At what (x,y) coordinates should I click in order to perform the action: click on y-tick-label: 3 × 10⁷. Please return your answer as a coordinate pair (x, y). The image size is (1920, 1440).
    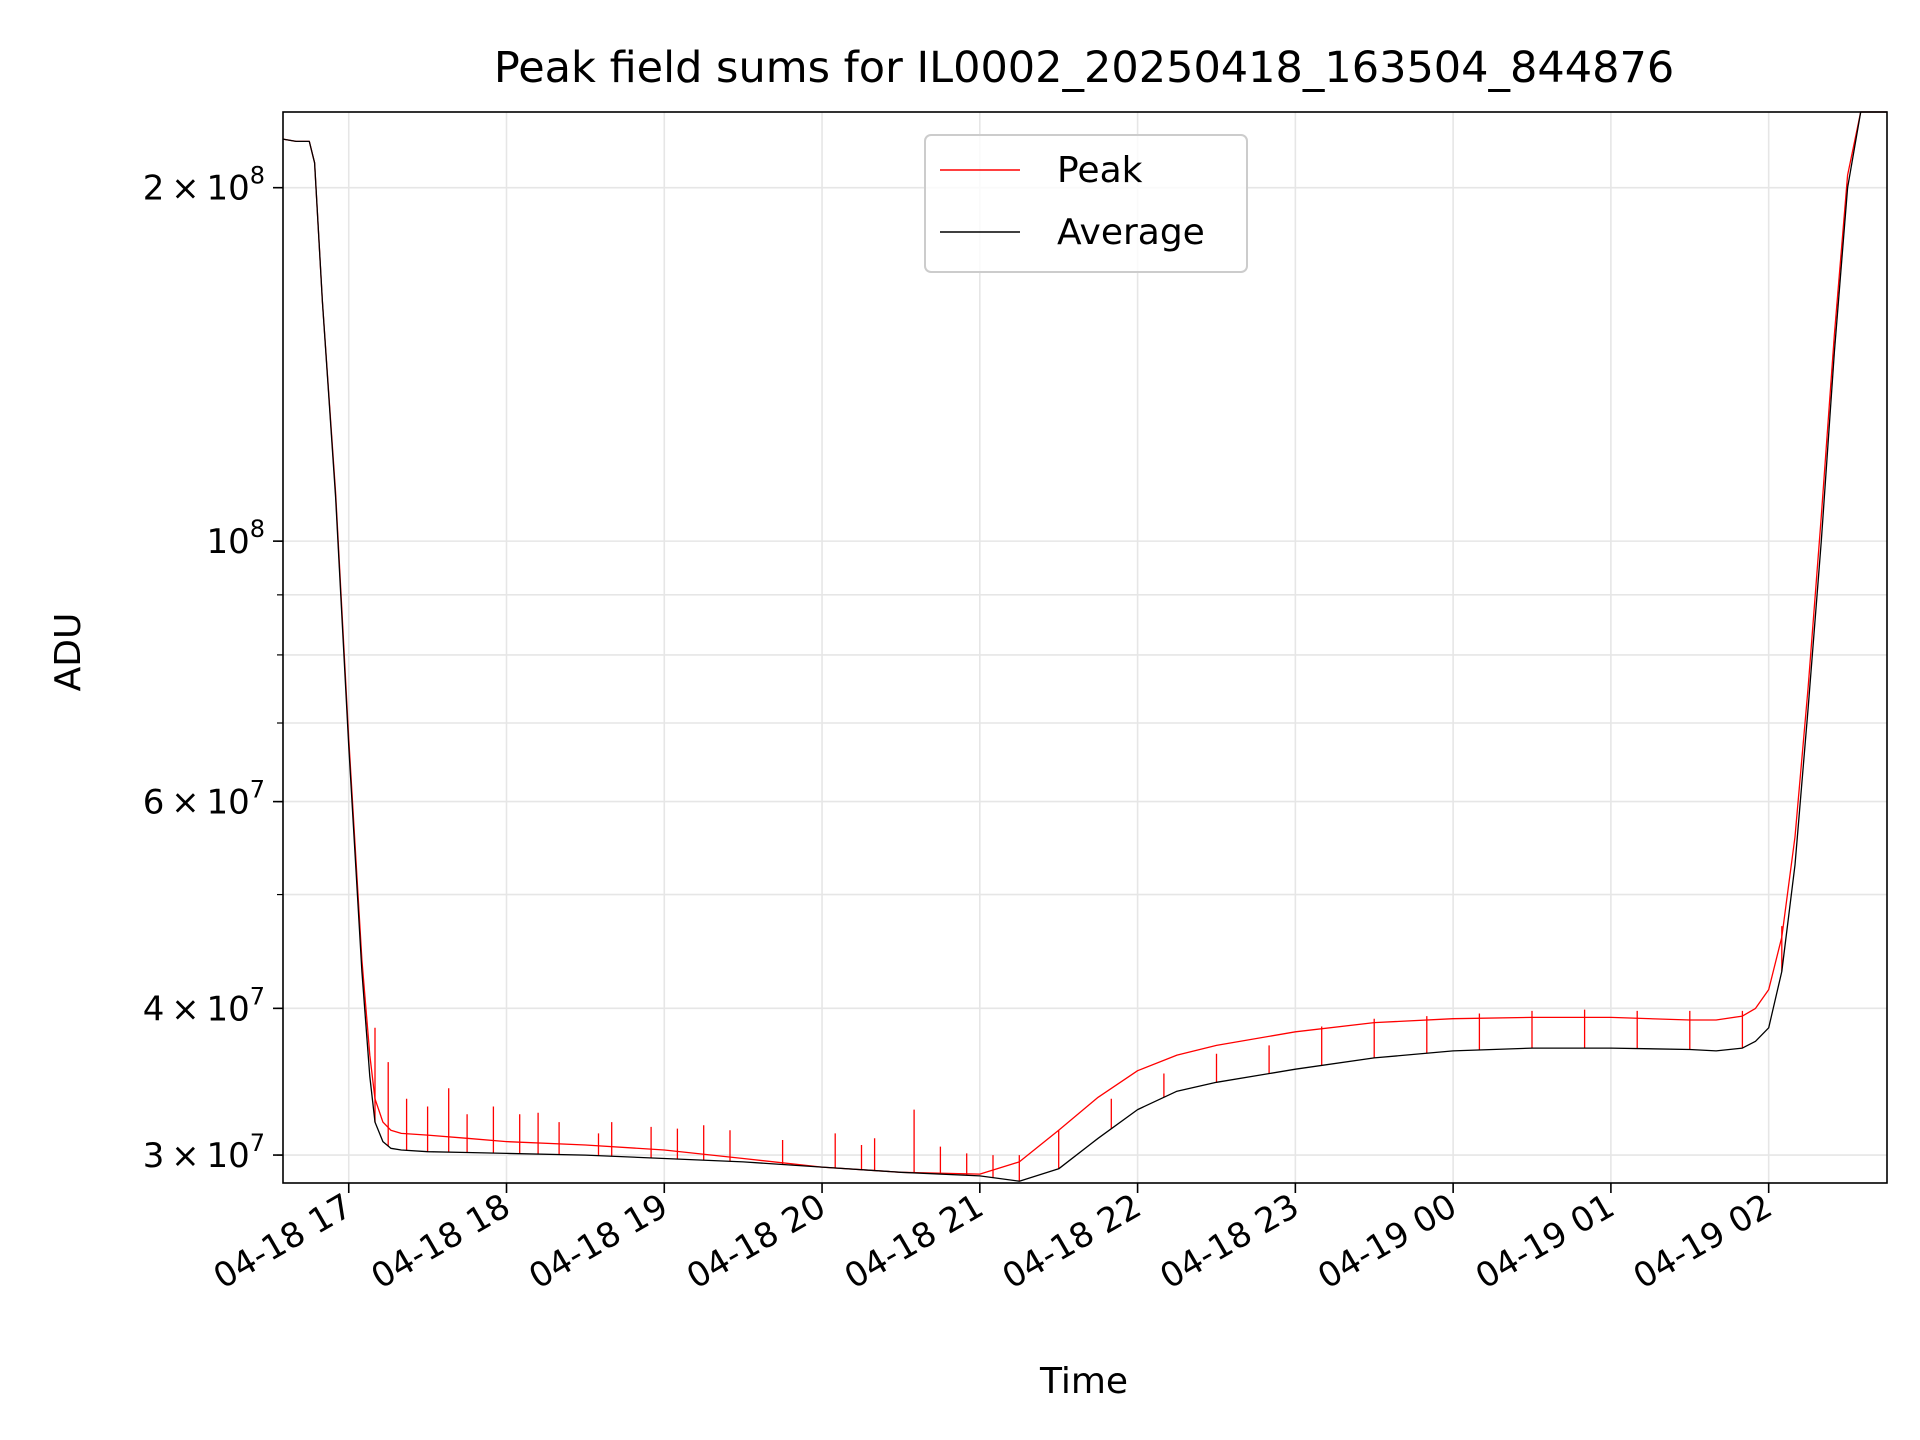
    Looking at the image, I should click on (204, 1152).